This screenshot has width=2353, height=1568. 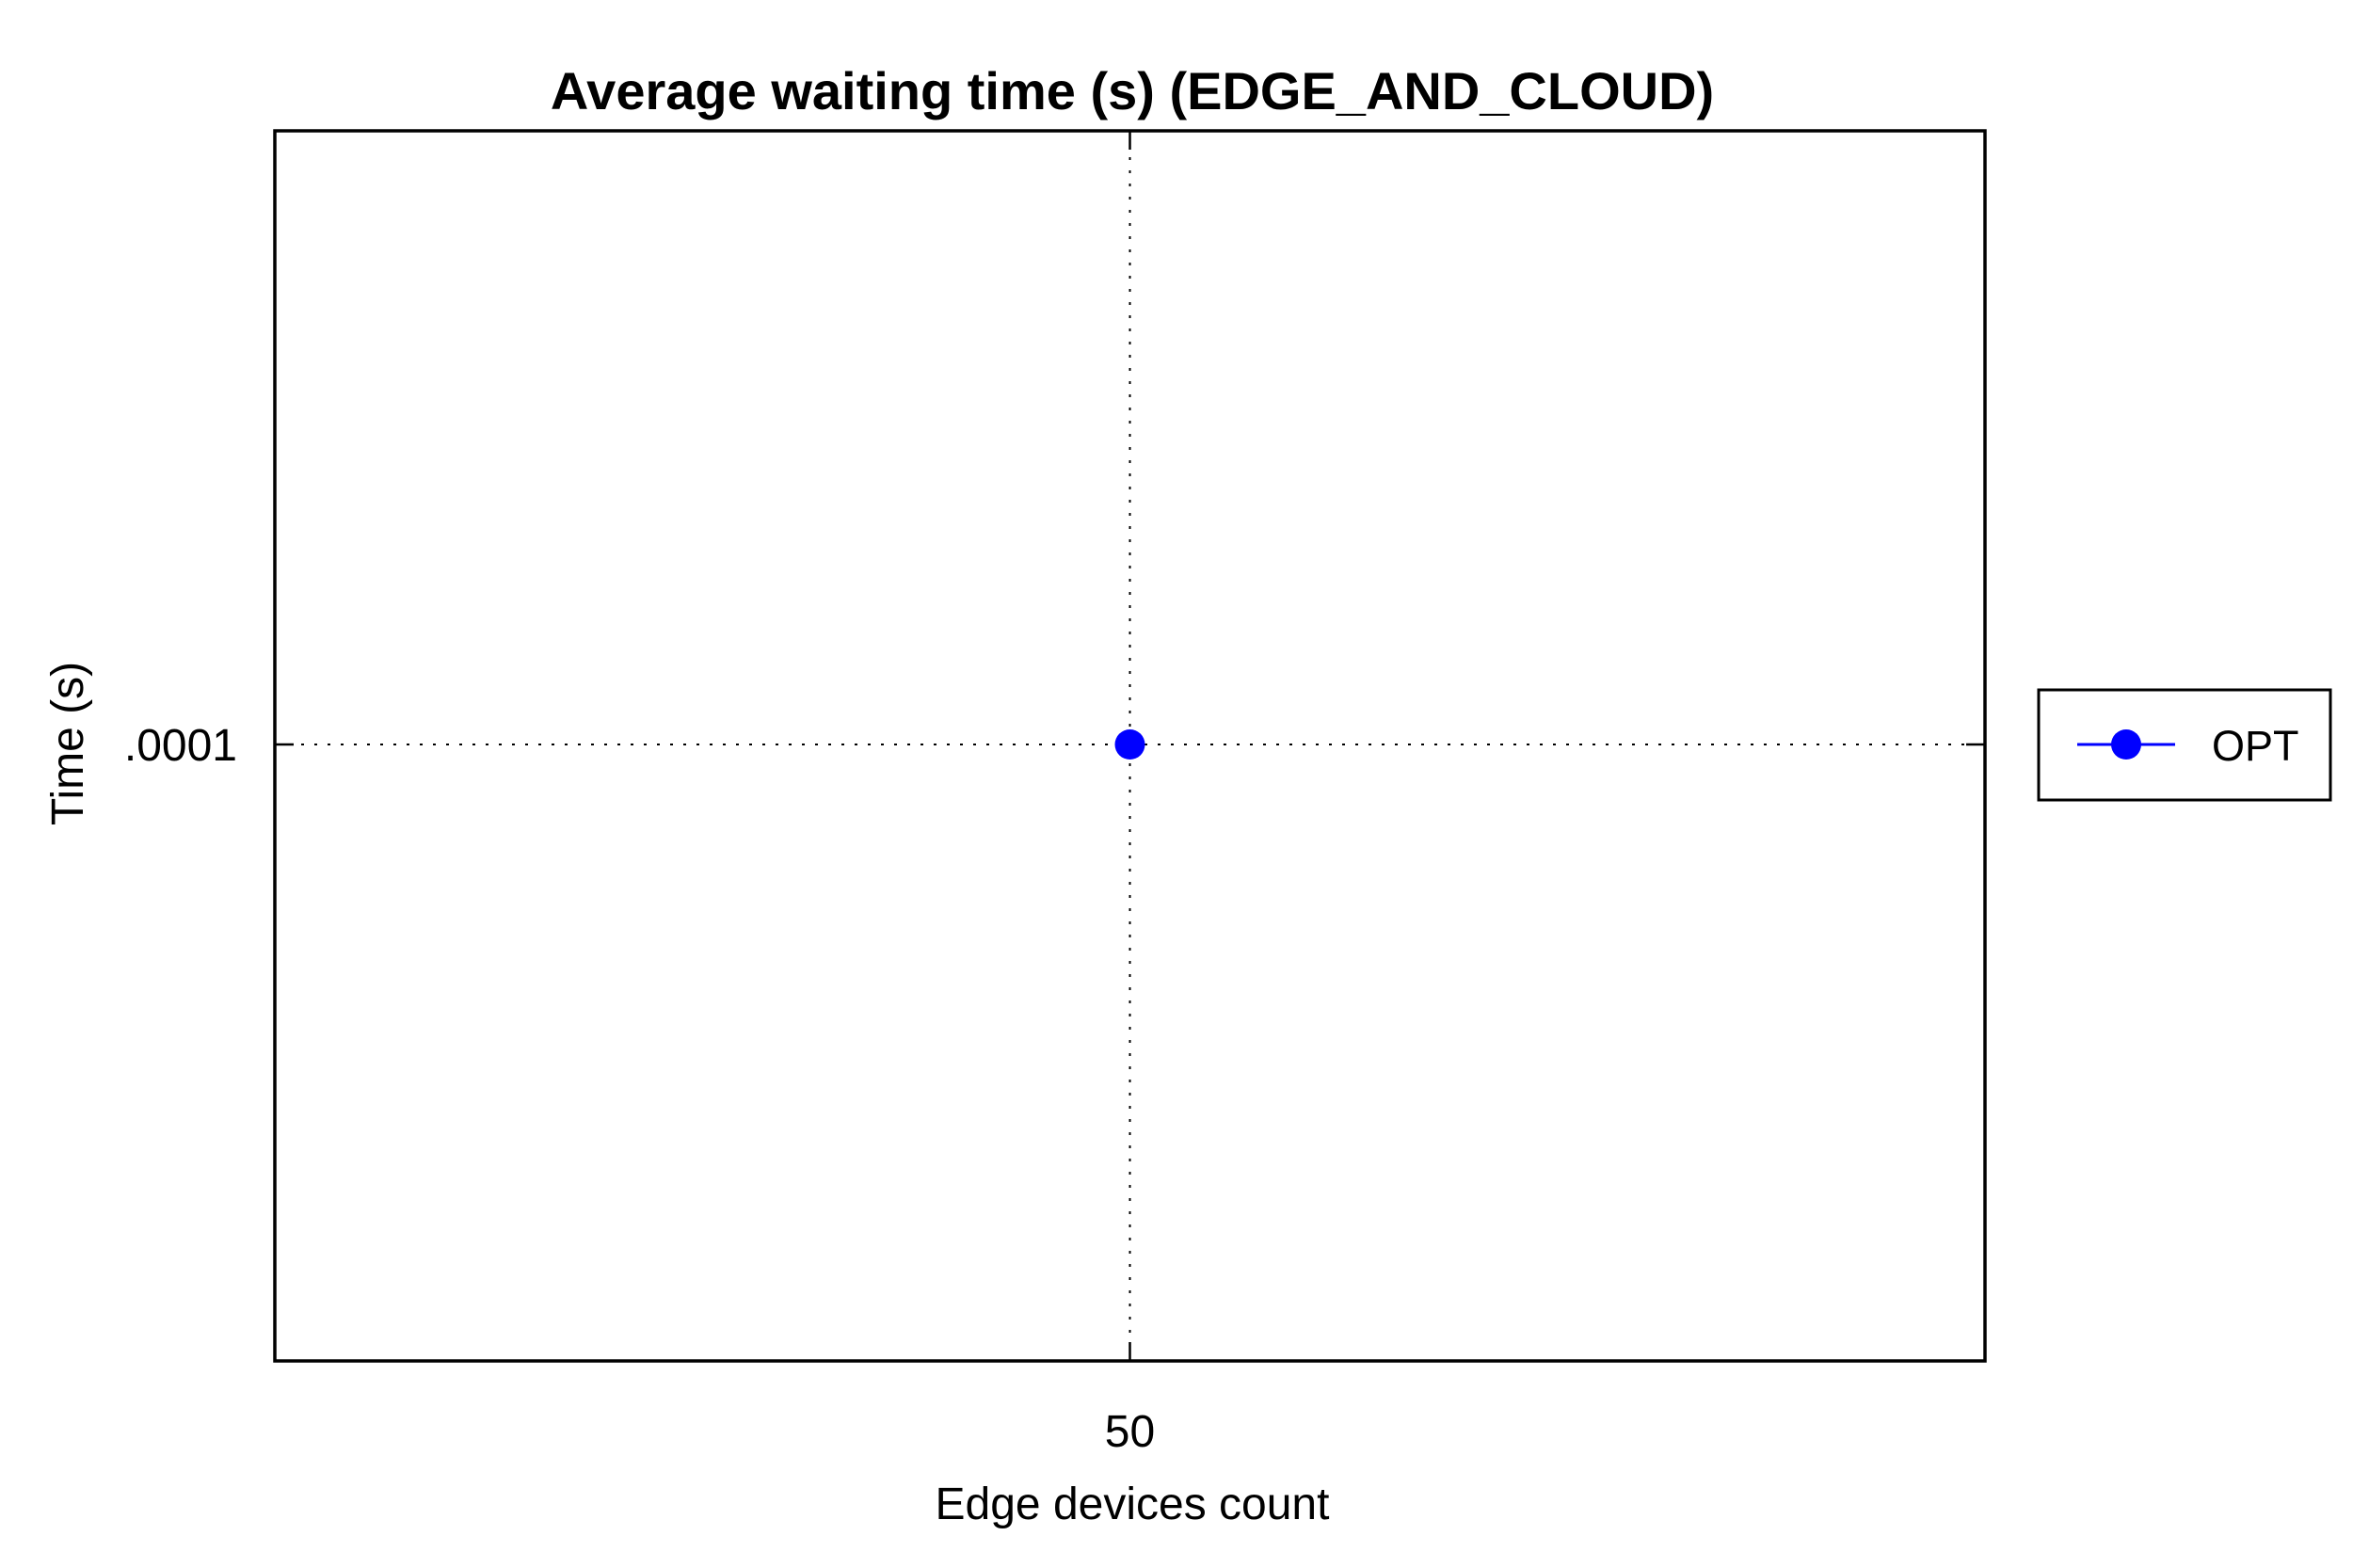 I want to click on x-tick-labels: 50, so click(x=1130, y=1432).